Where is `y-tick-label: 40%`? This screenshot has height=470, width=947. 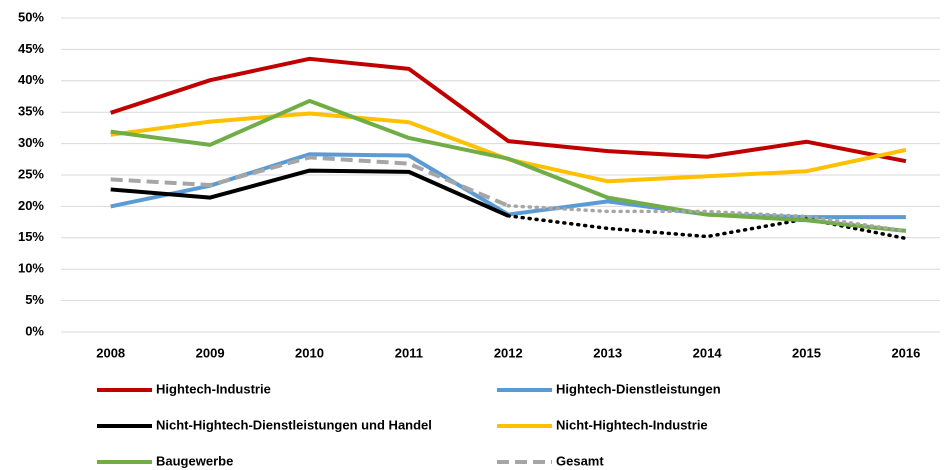 y-tick-label: 40% is located at coordinates (31, 79).